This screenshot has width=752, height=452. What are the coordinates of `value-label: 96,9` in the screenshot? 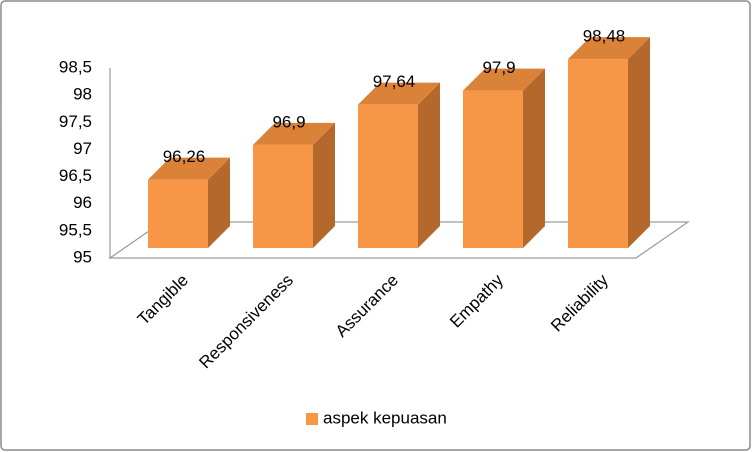 It's located at (288, 121).